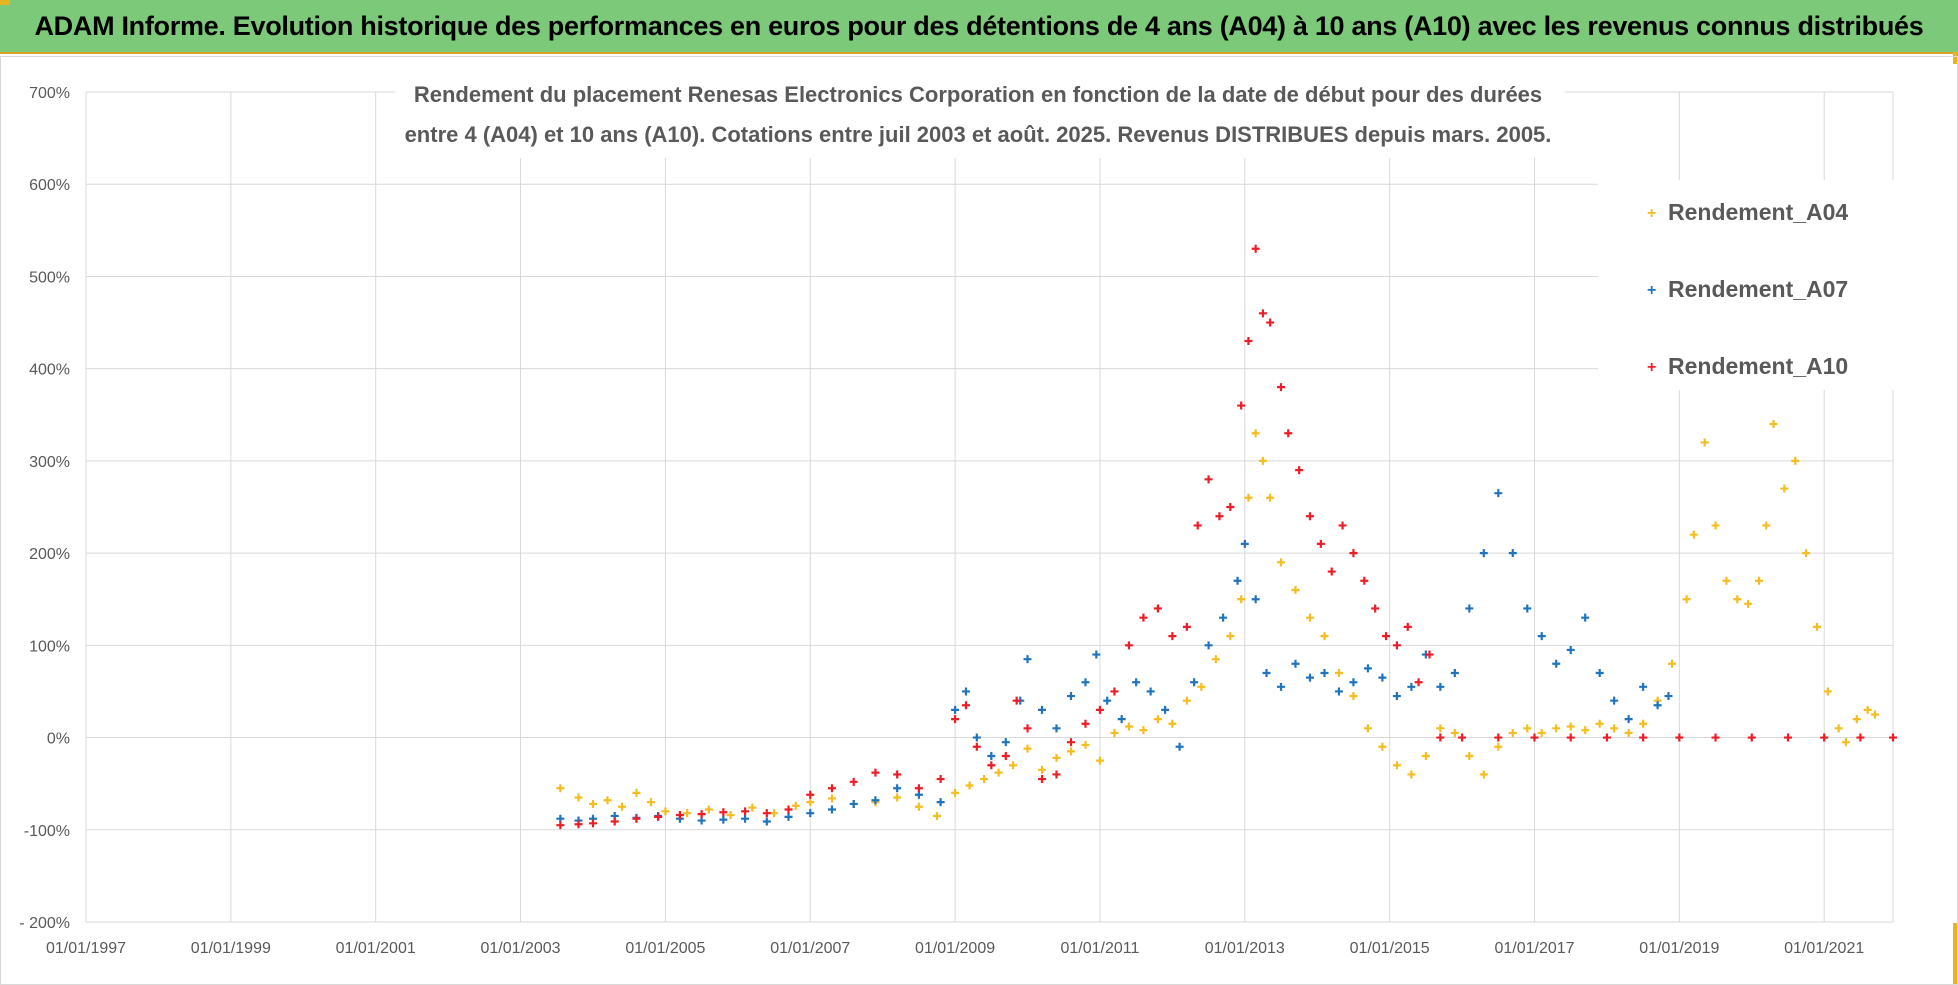 Image resolution: width=1958 pixels, height=985 pixels. I want to click on y-tick-label: 700%, so click(49, 93).